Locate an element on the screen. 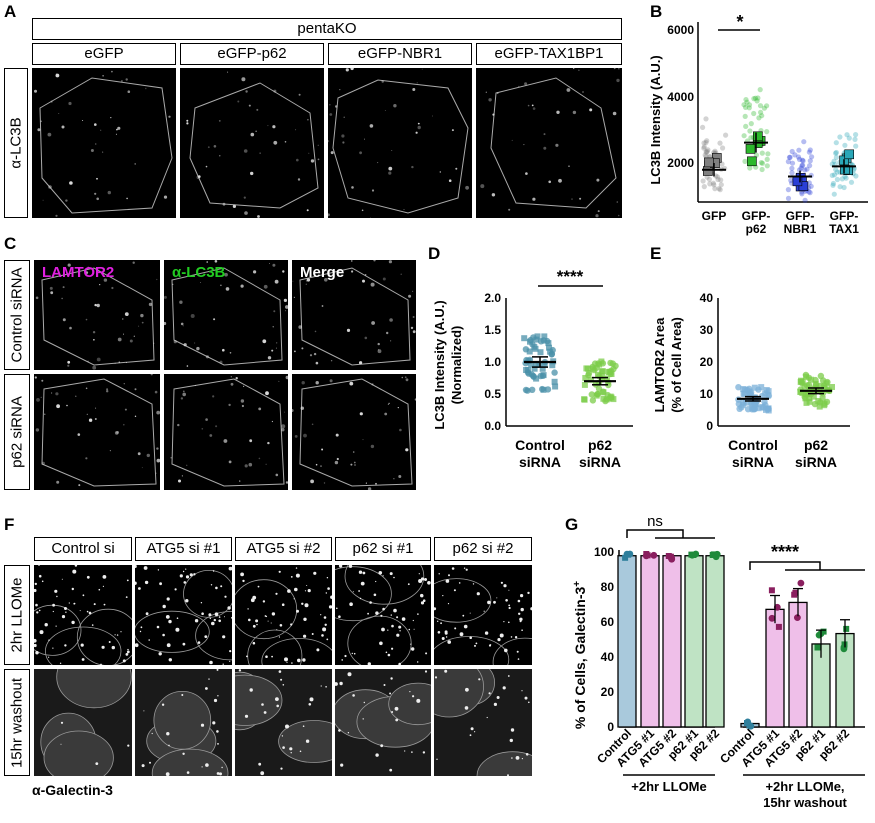  panel-a-col-egfp-tax1bp1: eGFP-TAX1BP1 is located at coordinates (549, 54).